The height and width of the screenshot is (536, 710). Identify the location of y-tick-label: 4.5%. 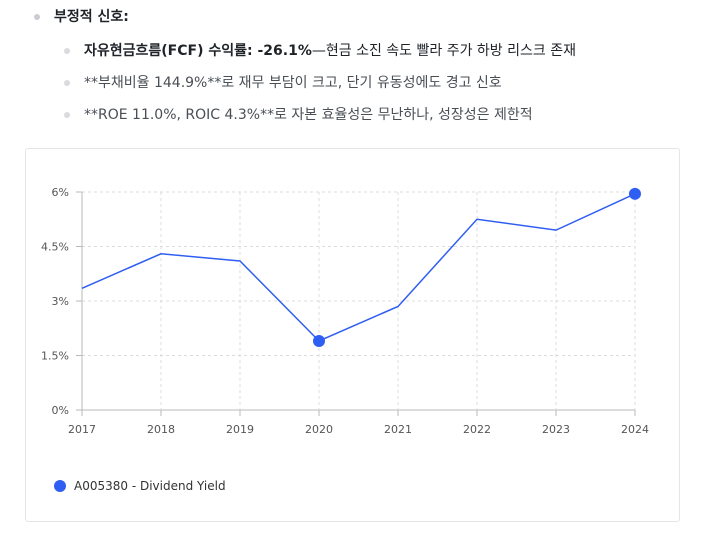
(55, 247).